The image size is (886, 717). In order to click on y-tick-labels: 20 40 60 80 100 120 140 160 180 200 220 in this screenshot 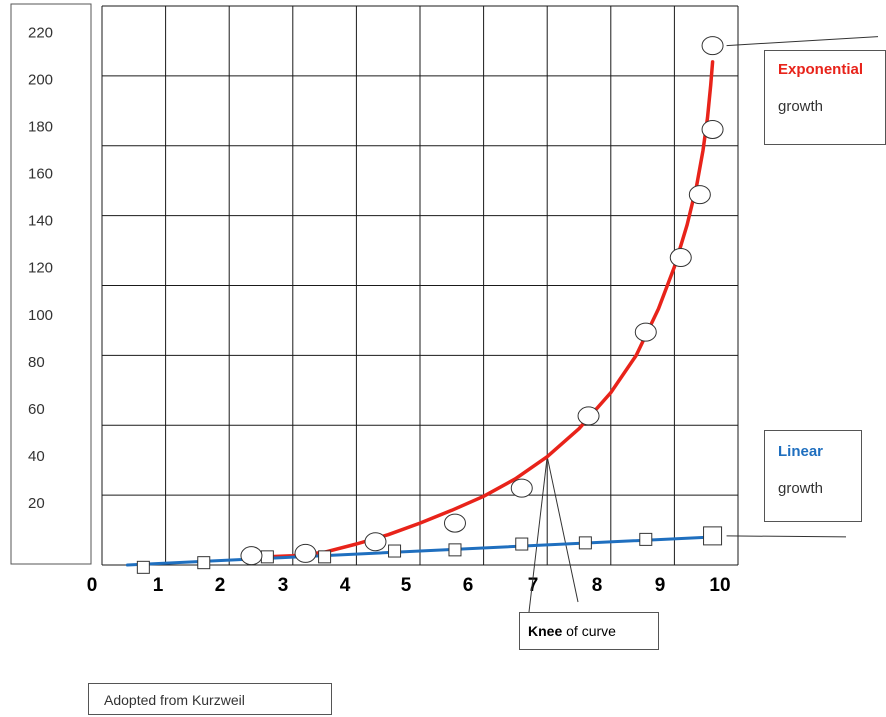, I will do `click(40, 268)`.